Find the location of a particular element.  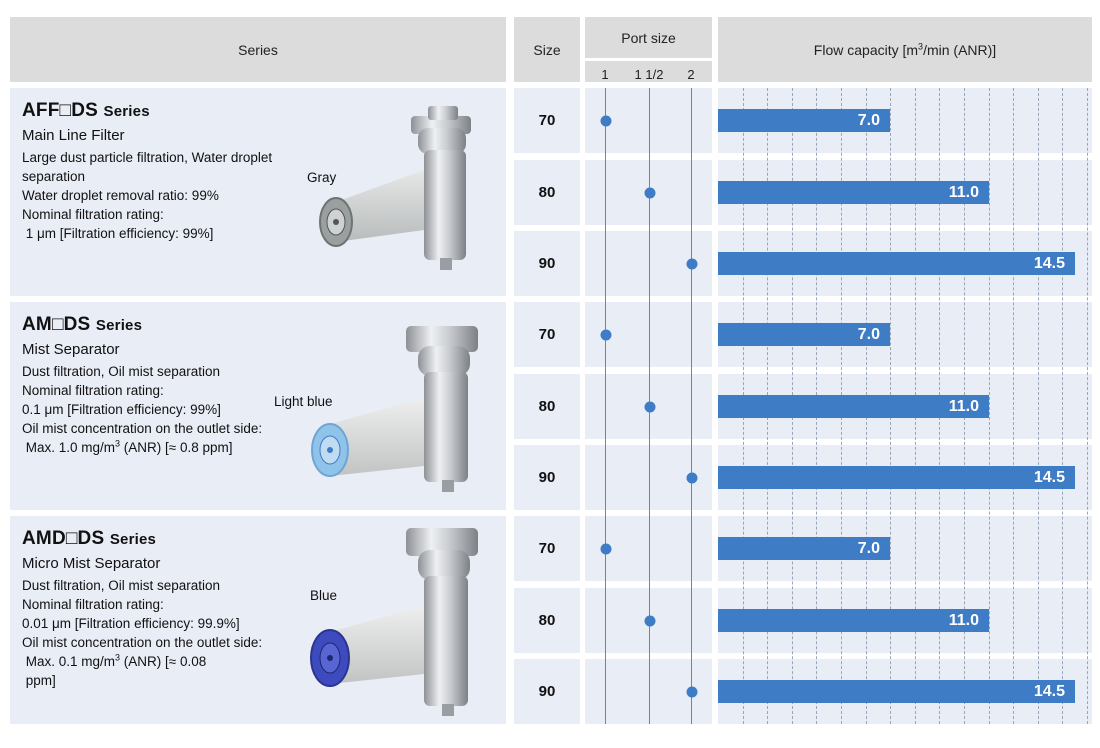

series-name: Main Line Filter is located at coordinates (73, 135).